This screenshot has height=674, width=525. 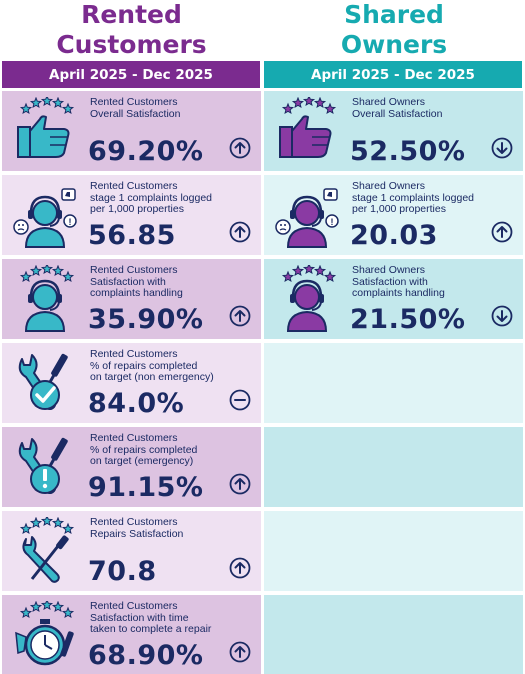 I want to click on shared-kpi-card: Shared Owners Overall Satisfaction 52.50%, so click(x=393, y=131).